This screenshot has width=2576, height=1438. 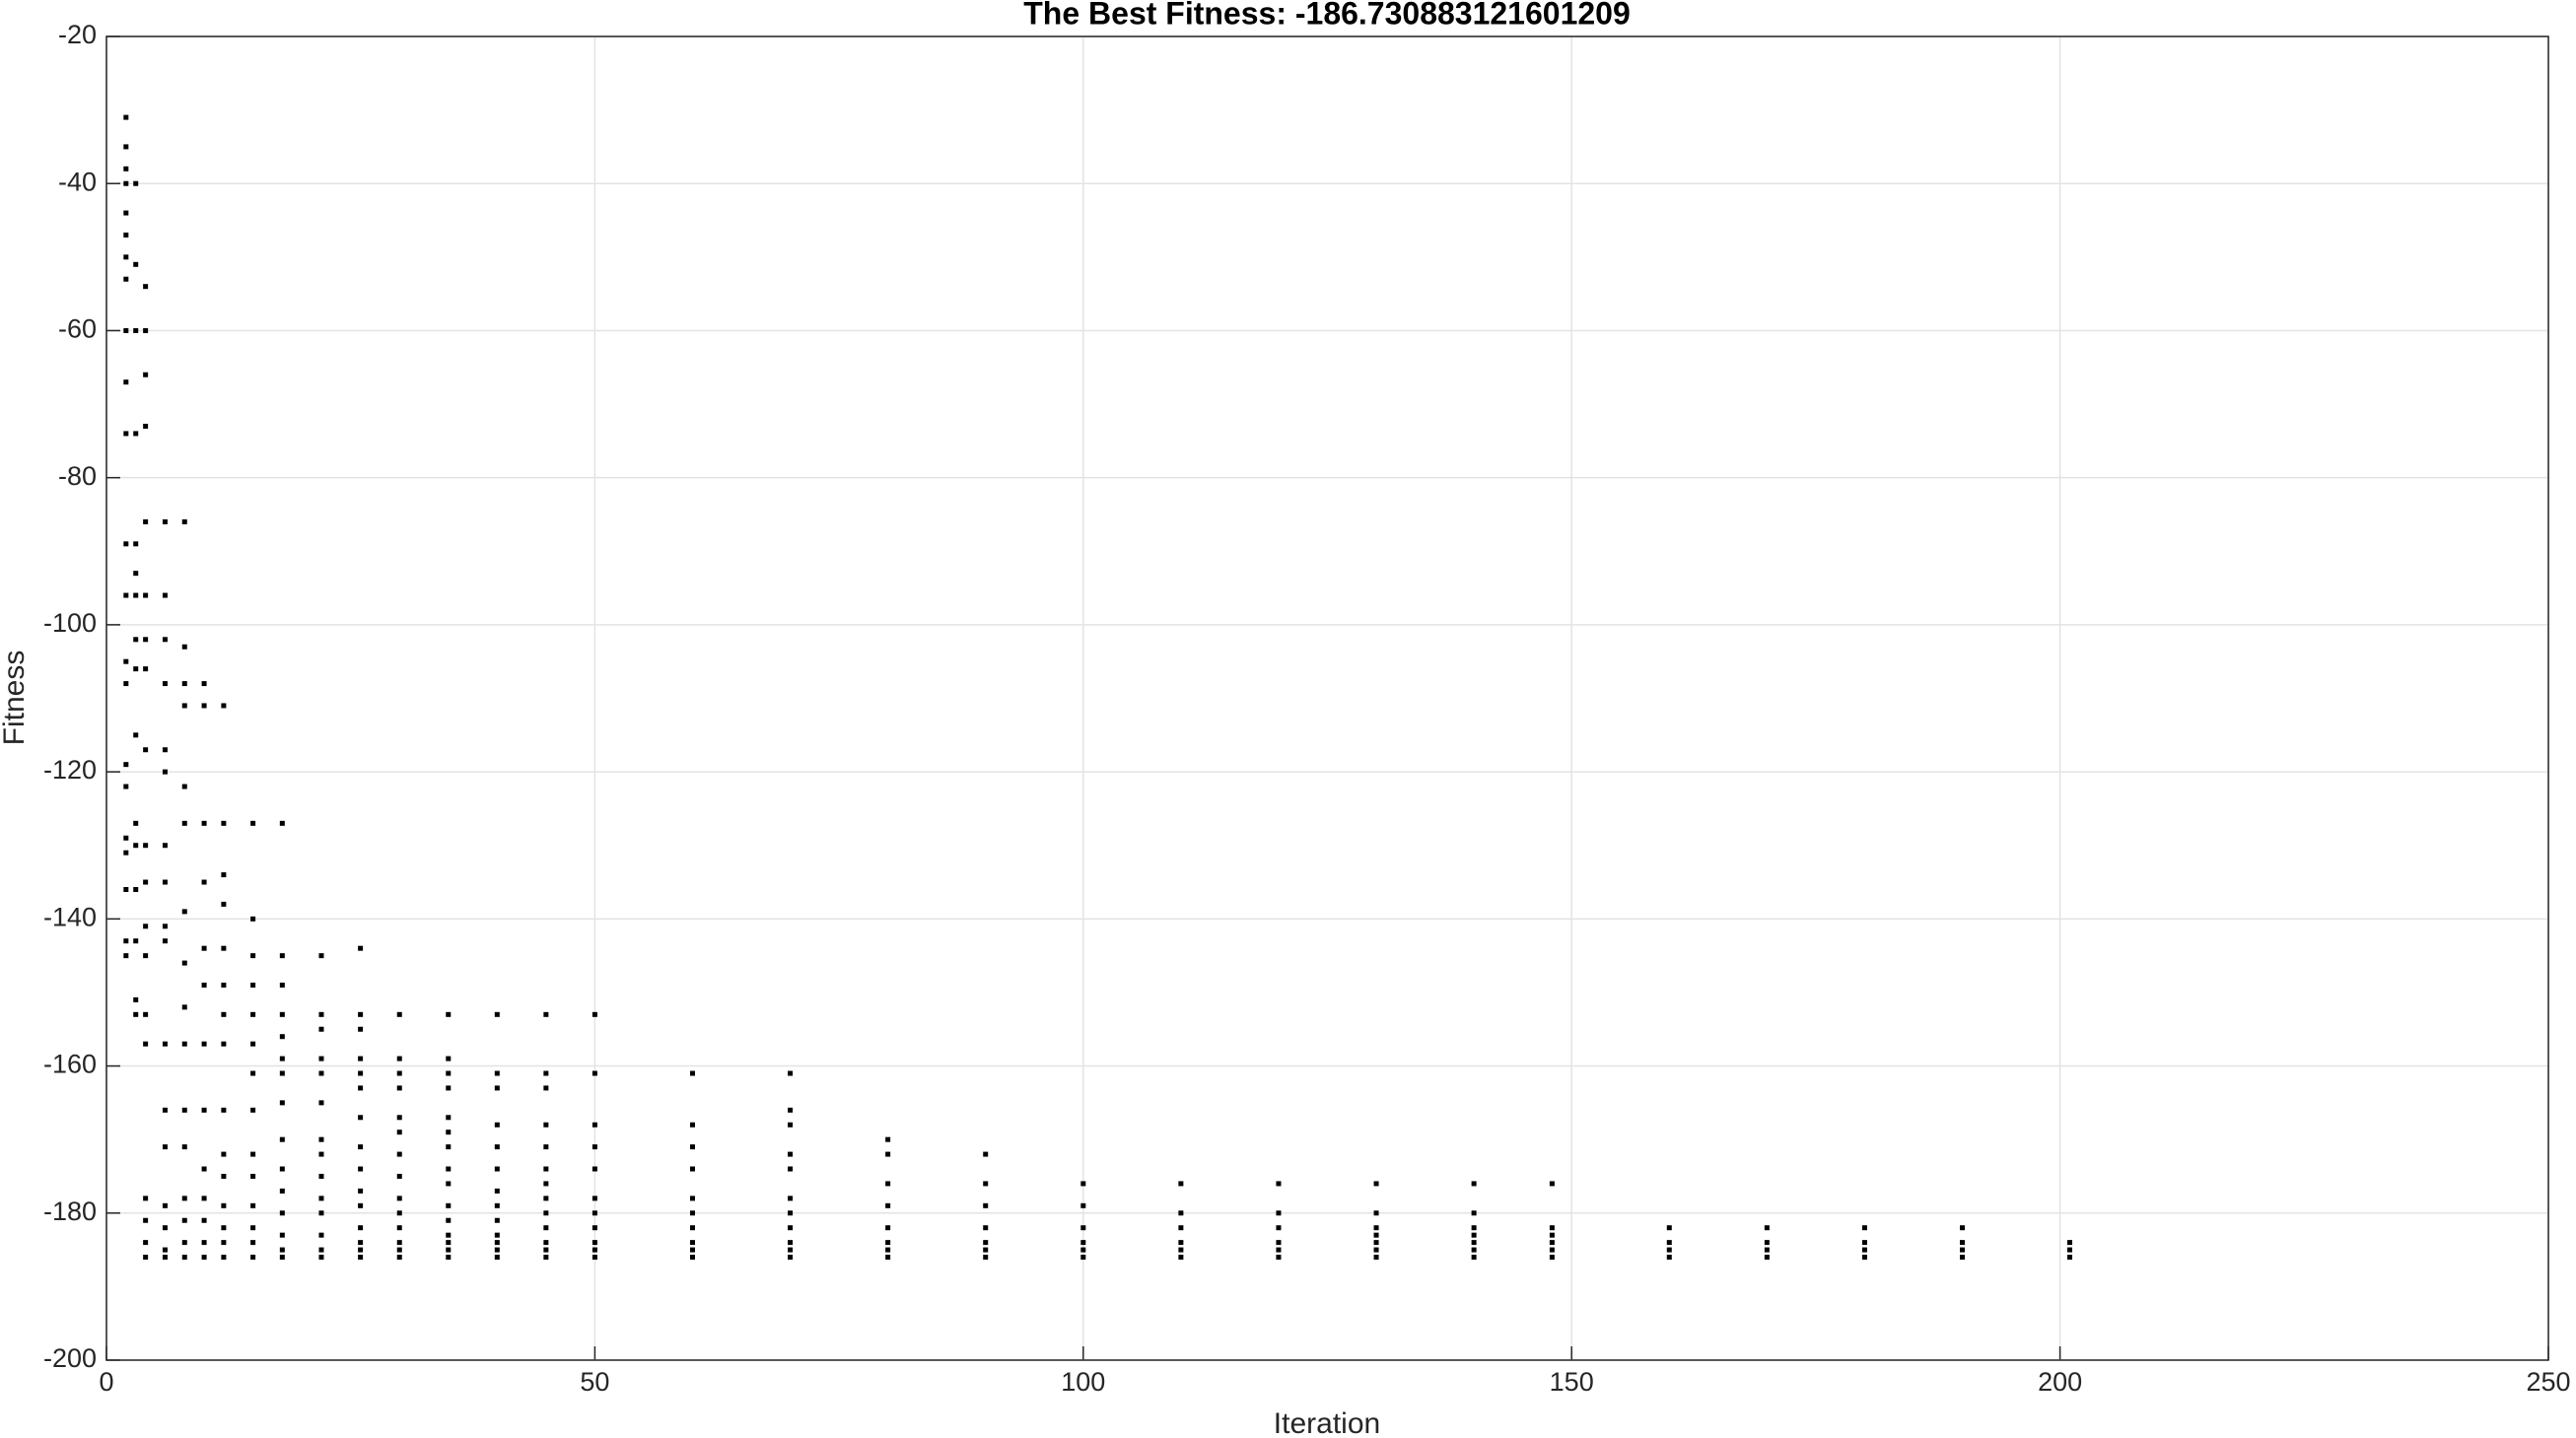 I want to click on y-tick-label: -80, so click(x=78, y=476).